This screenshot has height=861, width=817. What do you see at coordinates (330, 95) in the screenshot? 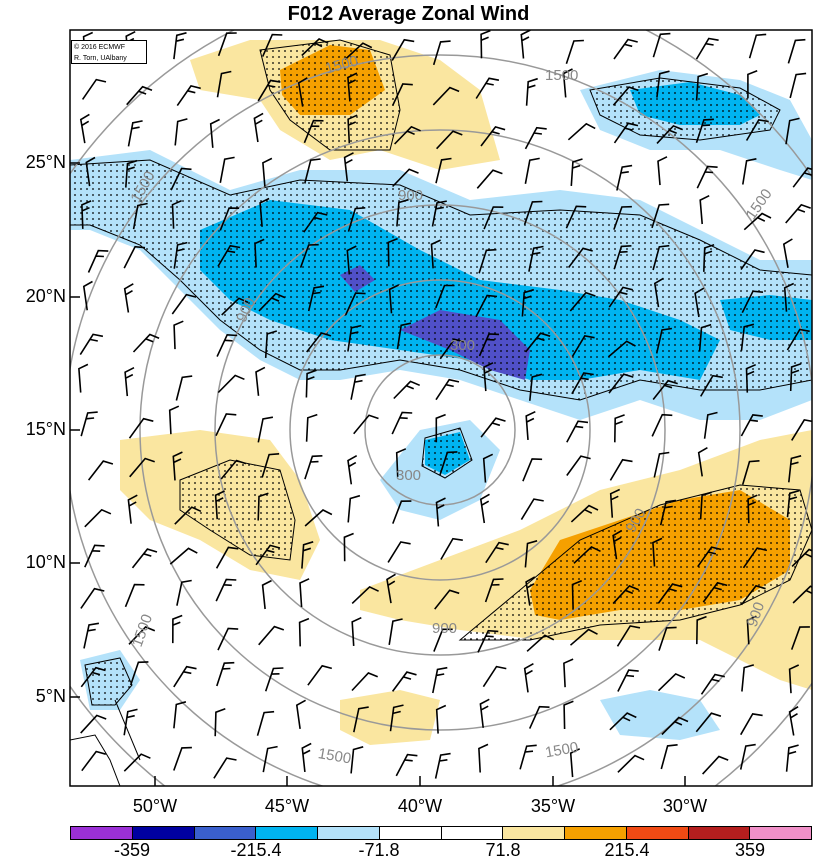
I see `stipple-north` at bounding box center [330, 95].